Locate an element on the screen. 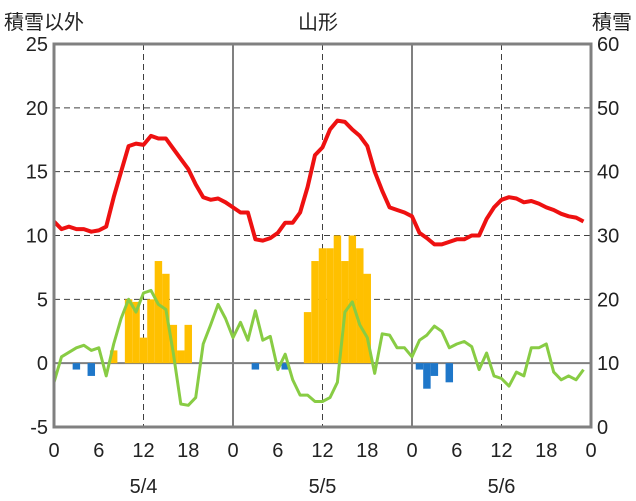  left-tick-label: 5 is located at coordinates (42, 300).